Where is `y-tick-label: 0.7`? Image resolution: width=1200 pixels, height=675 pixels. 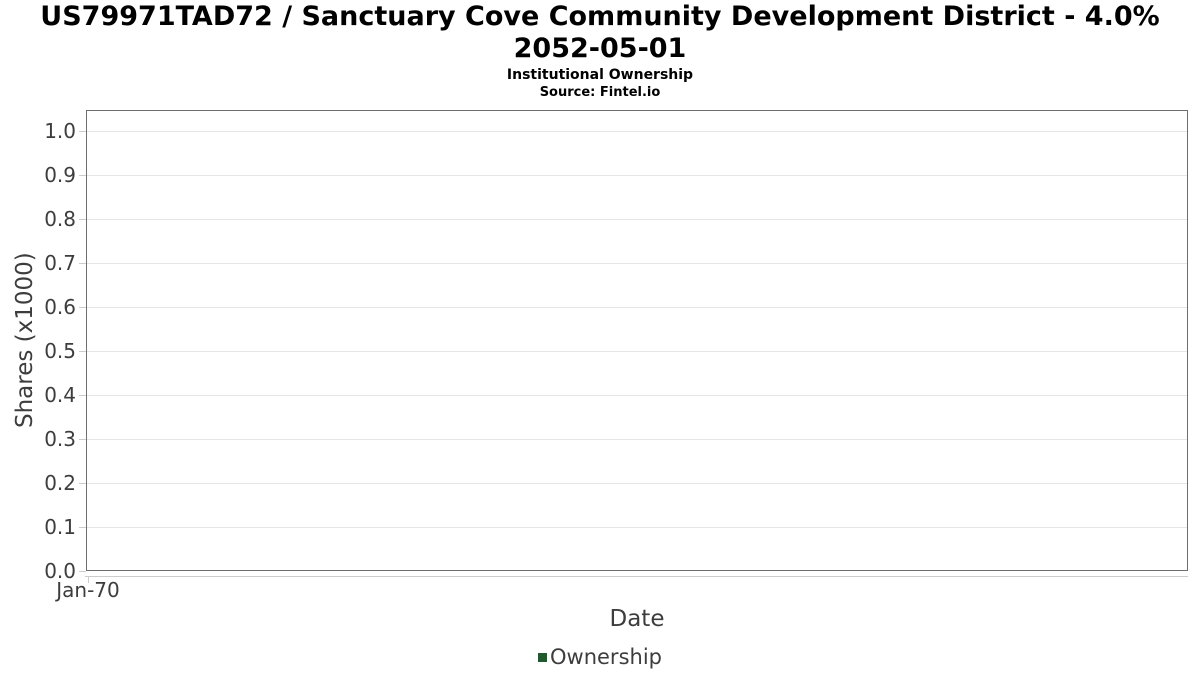 y-tick-label: 0.7 is located at coordinates (60, 263).